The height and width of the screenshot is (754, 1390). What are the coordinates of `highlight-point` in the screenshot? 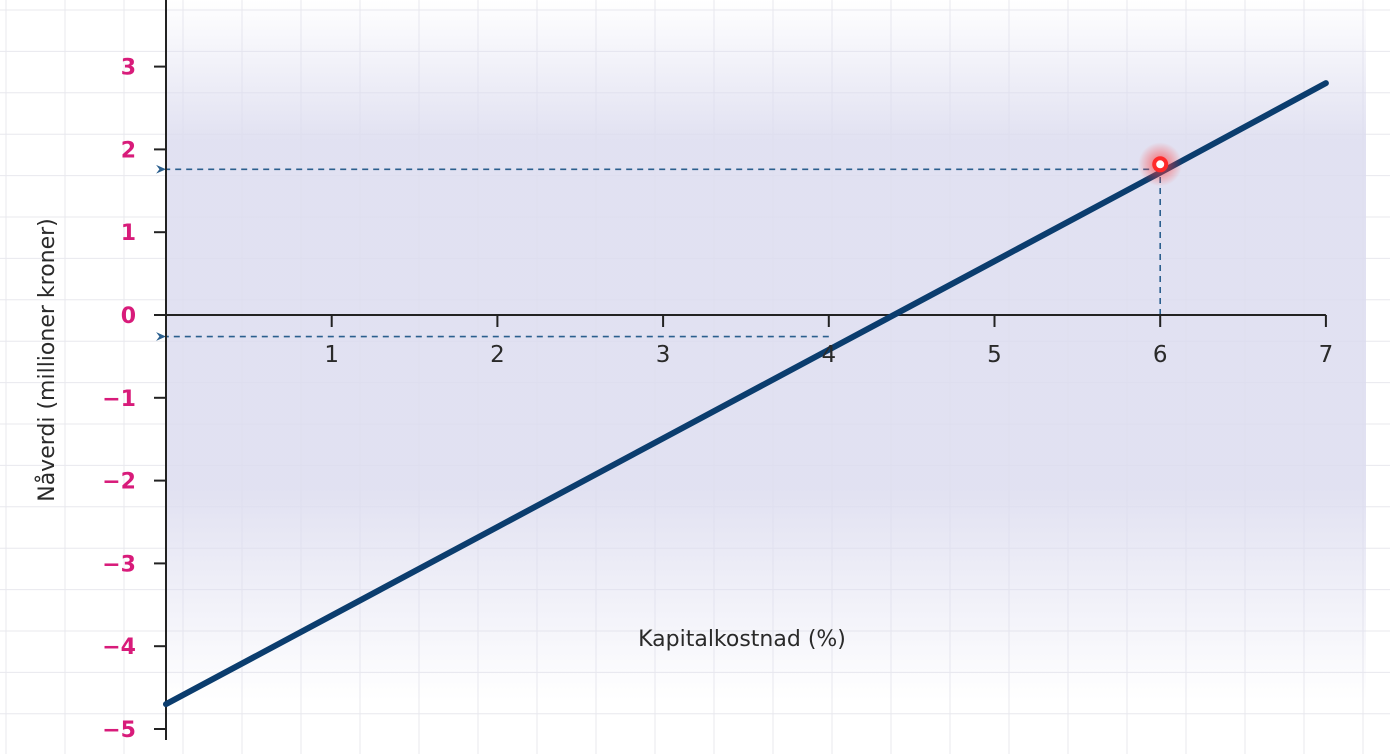 It's located at (1160, 164).